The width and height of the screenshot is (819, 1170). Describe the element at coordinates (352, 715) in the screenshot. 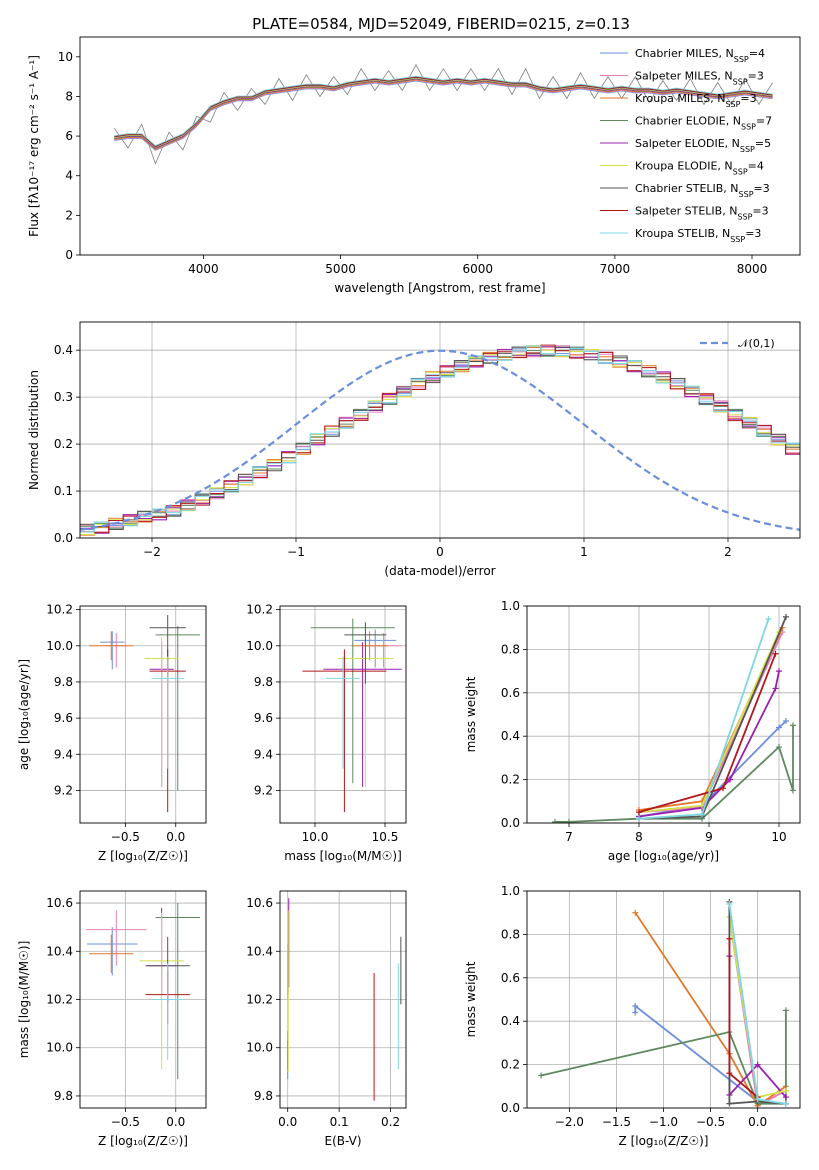

I see `plot-area-age_vs_mass` at that location.